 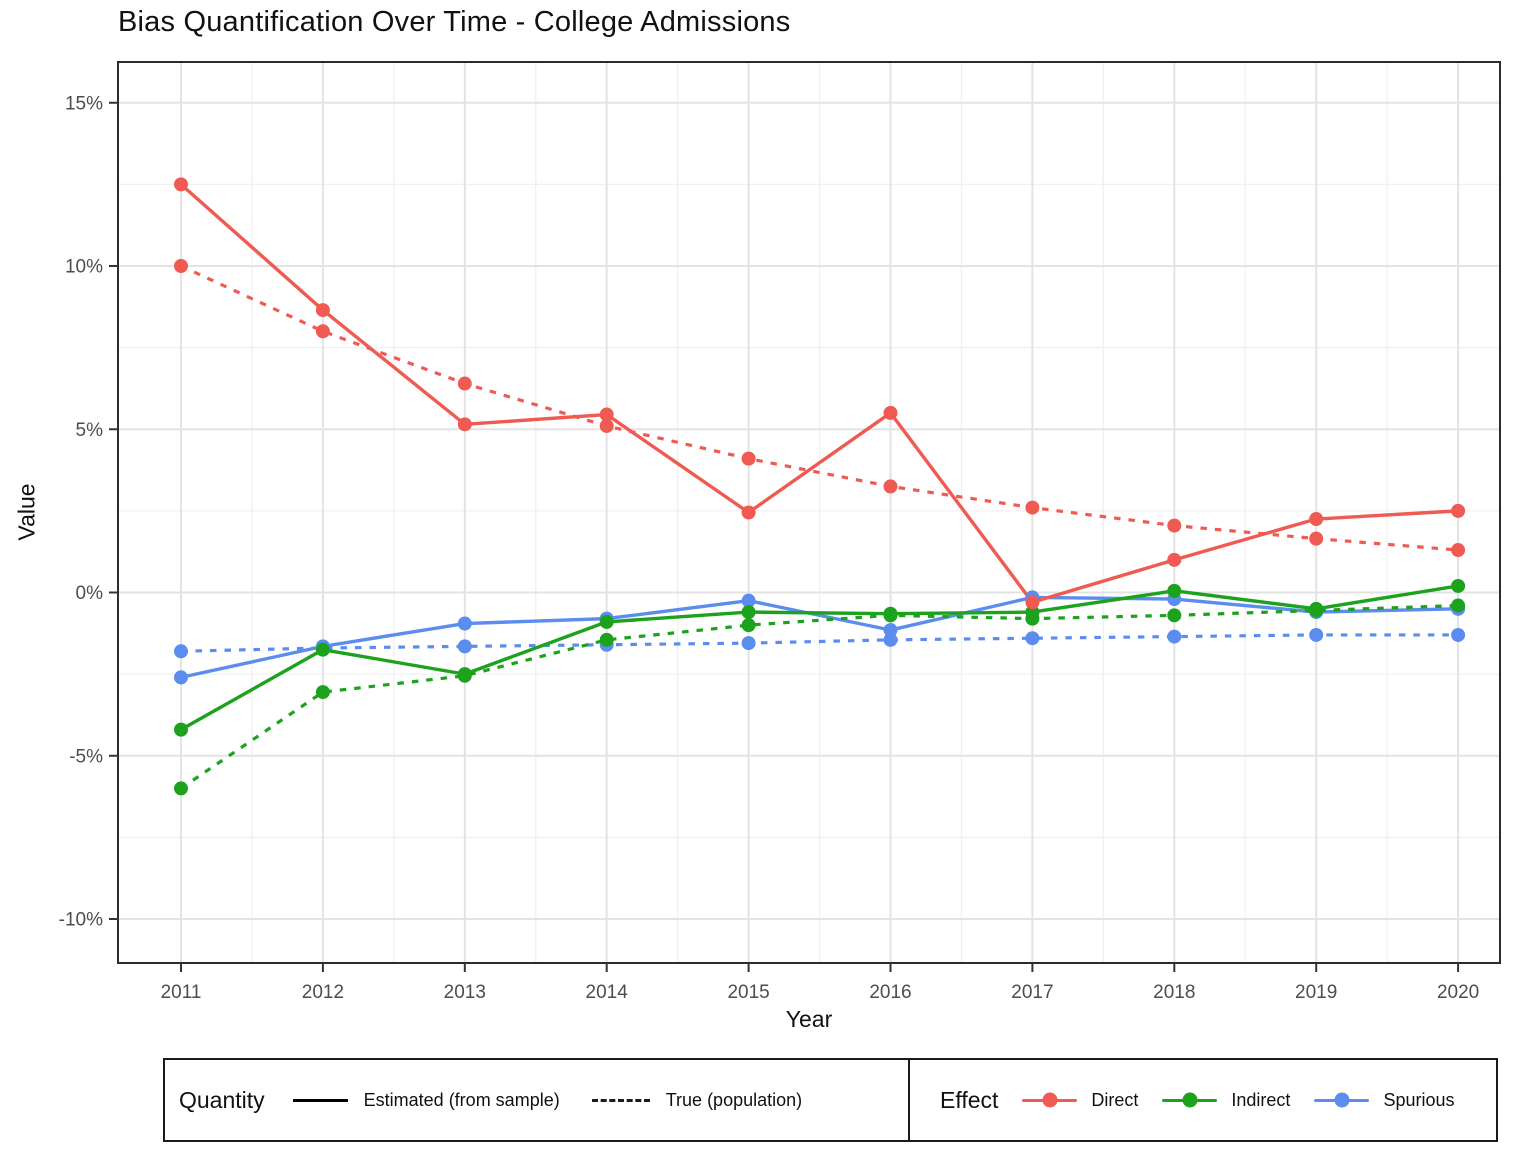 I want to click on data-point-indirect-solid-2013, so click(x=464, y=674).